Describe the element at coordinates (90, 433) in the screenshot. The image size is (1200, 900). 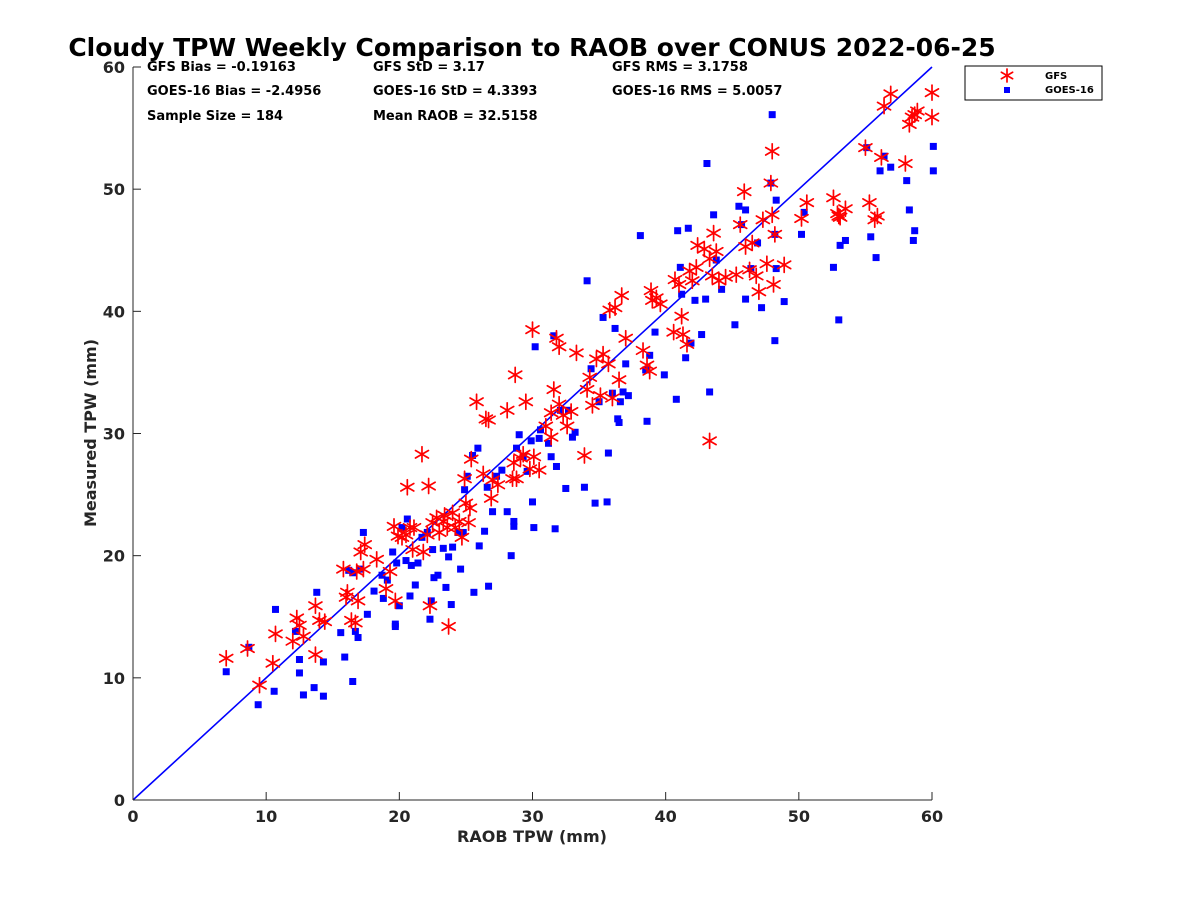
I see `y-axis-label: Measured TPW (mm)` at that location.